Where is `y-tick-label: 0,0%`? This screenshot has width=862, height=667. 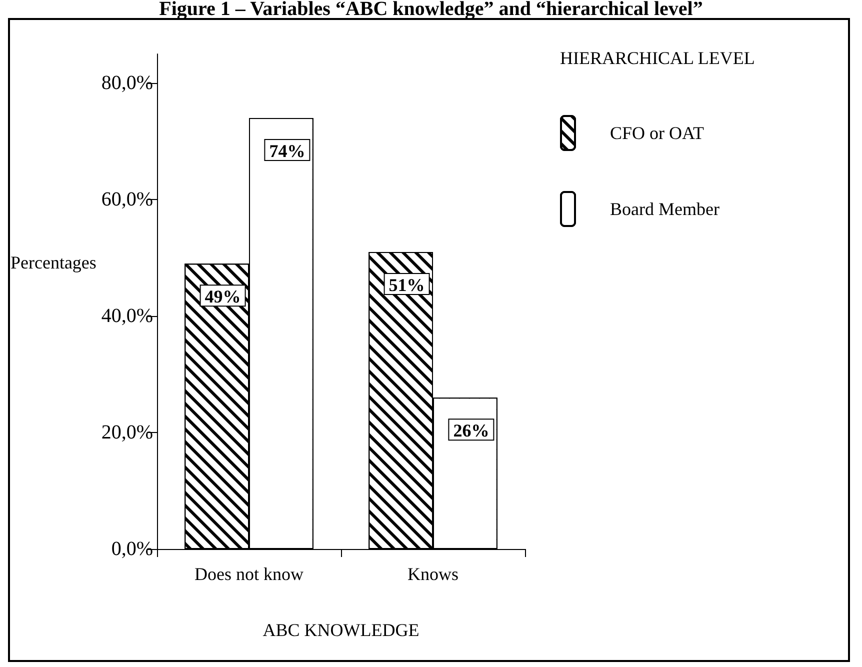
y-tick-label: 0,0% is located at coordinates (132, 549).